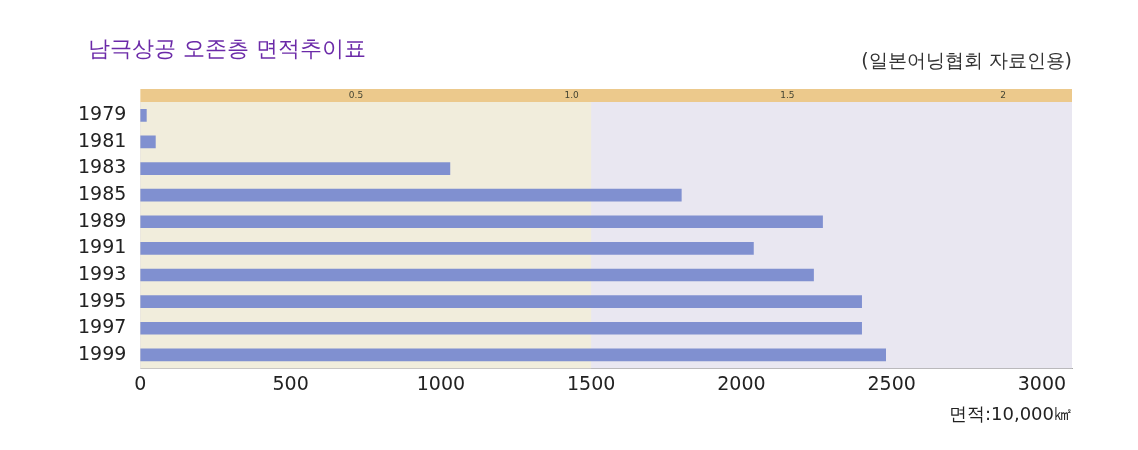 Image resolution: width=1138 pixels, height=450 pixels. What do you see at coordinates (102, 219) in the screenshot?
I see `y-tick-label: 1989` at bounding box center [102, 219].